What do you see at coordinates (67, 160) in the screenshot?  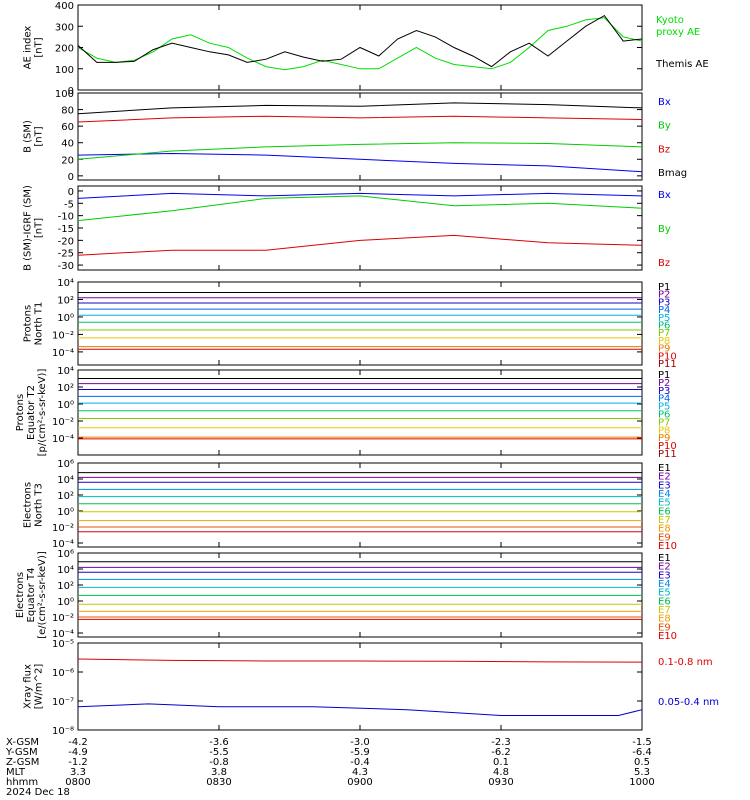 I see `y-tick-label: 20` at bounding box center [67, 160].